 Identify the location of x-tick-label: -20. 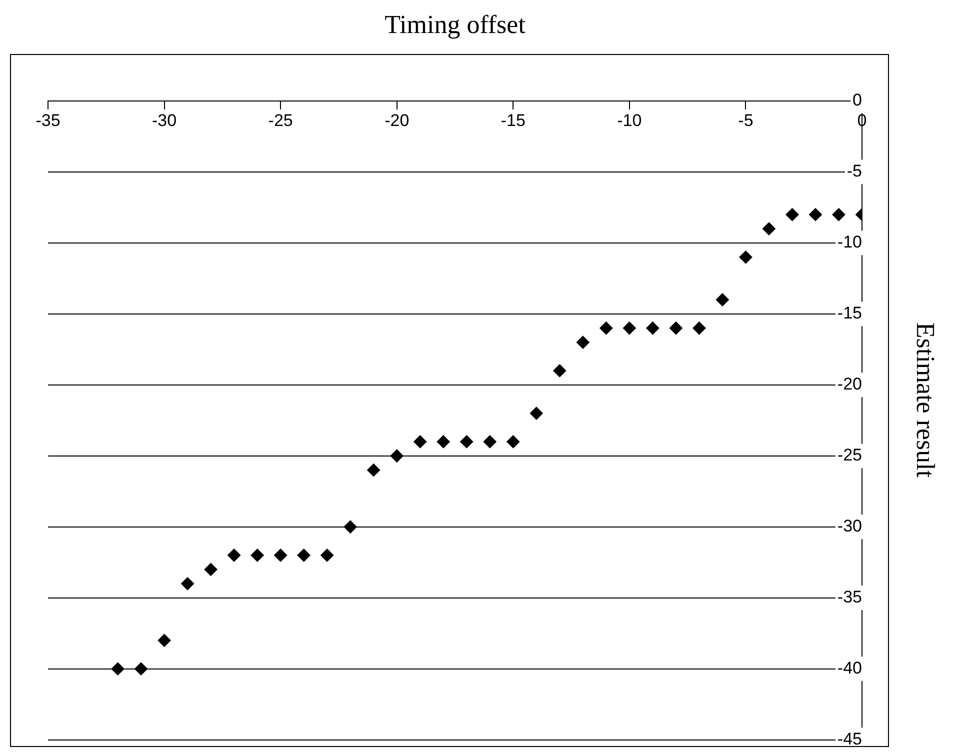
(397, 120).